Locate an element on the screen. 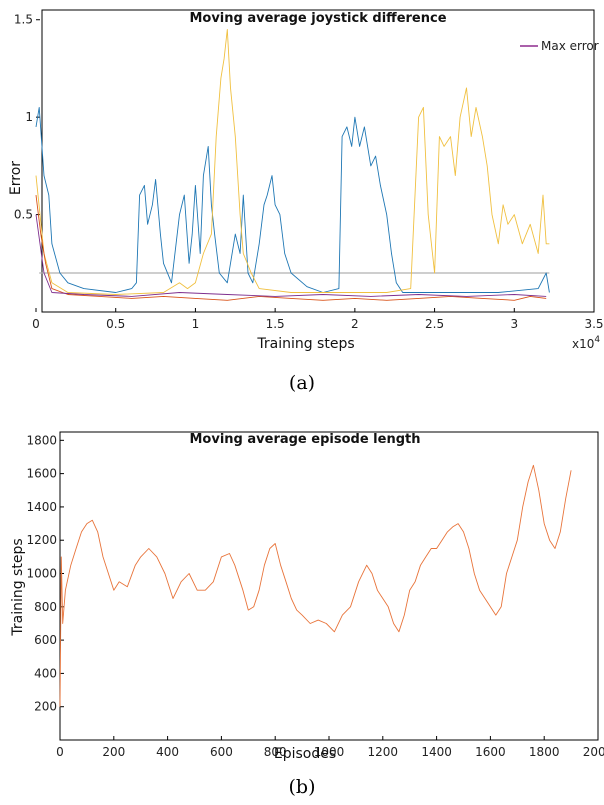  y-tick-label: 1.5 is located at coordinates (23, 20).